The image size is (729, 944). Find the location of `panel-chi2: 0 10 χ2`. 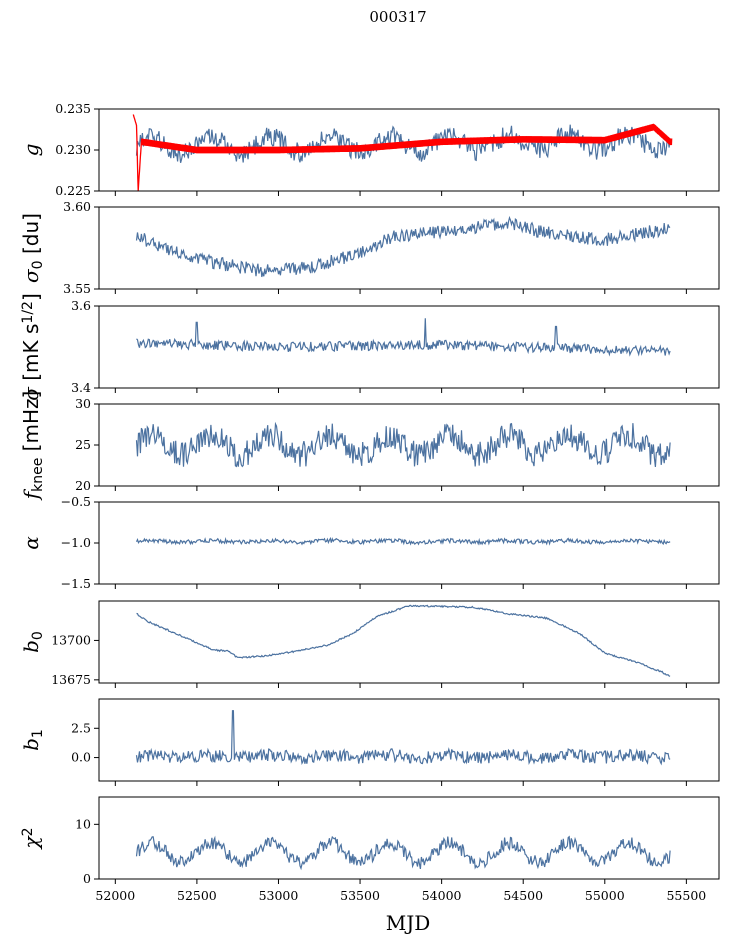

panel-chi2: 0 10 χ2 is located at coordinates (369, 841).